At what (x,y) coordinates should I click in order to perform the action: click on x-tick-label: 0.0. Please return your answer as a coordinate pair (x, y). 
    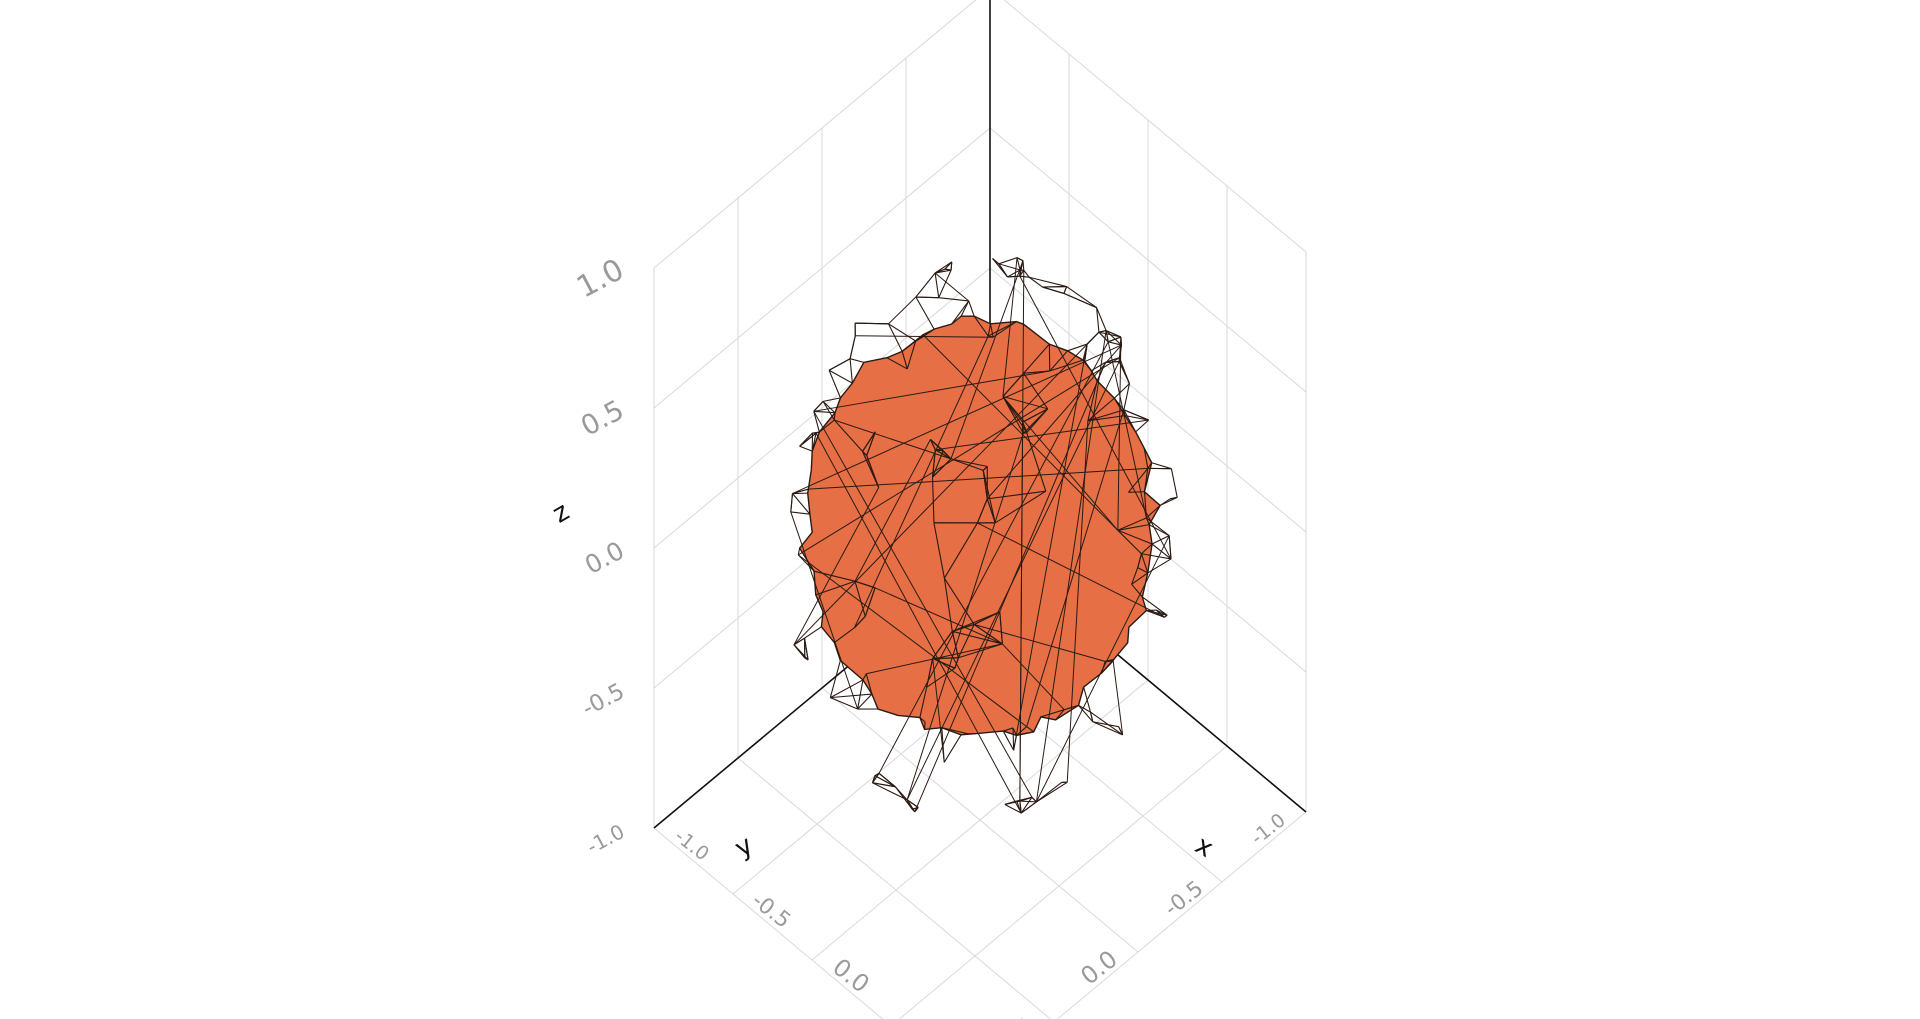
    Looking at the image, I should click on (850, 976).